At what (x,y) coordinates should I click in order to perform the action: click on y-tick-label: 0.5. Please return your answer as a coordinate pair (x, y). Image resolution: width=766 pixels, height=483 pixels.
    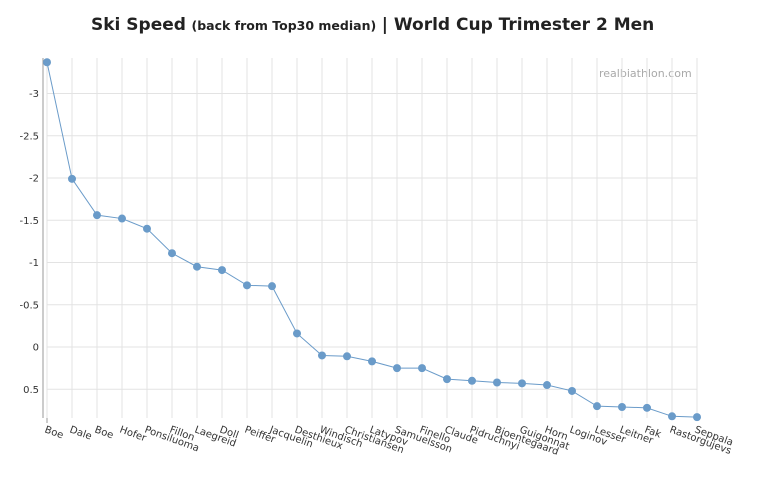
    Looking at the image, I should click on (31, 390).